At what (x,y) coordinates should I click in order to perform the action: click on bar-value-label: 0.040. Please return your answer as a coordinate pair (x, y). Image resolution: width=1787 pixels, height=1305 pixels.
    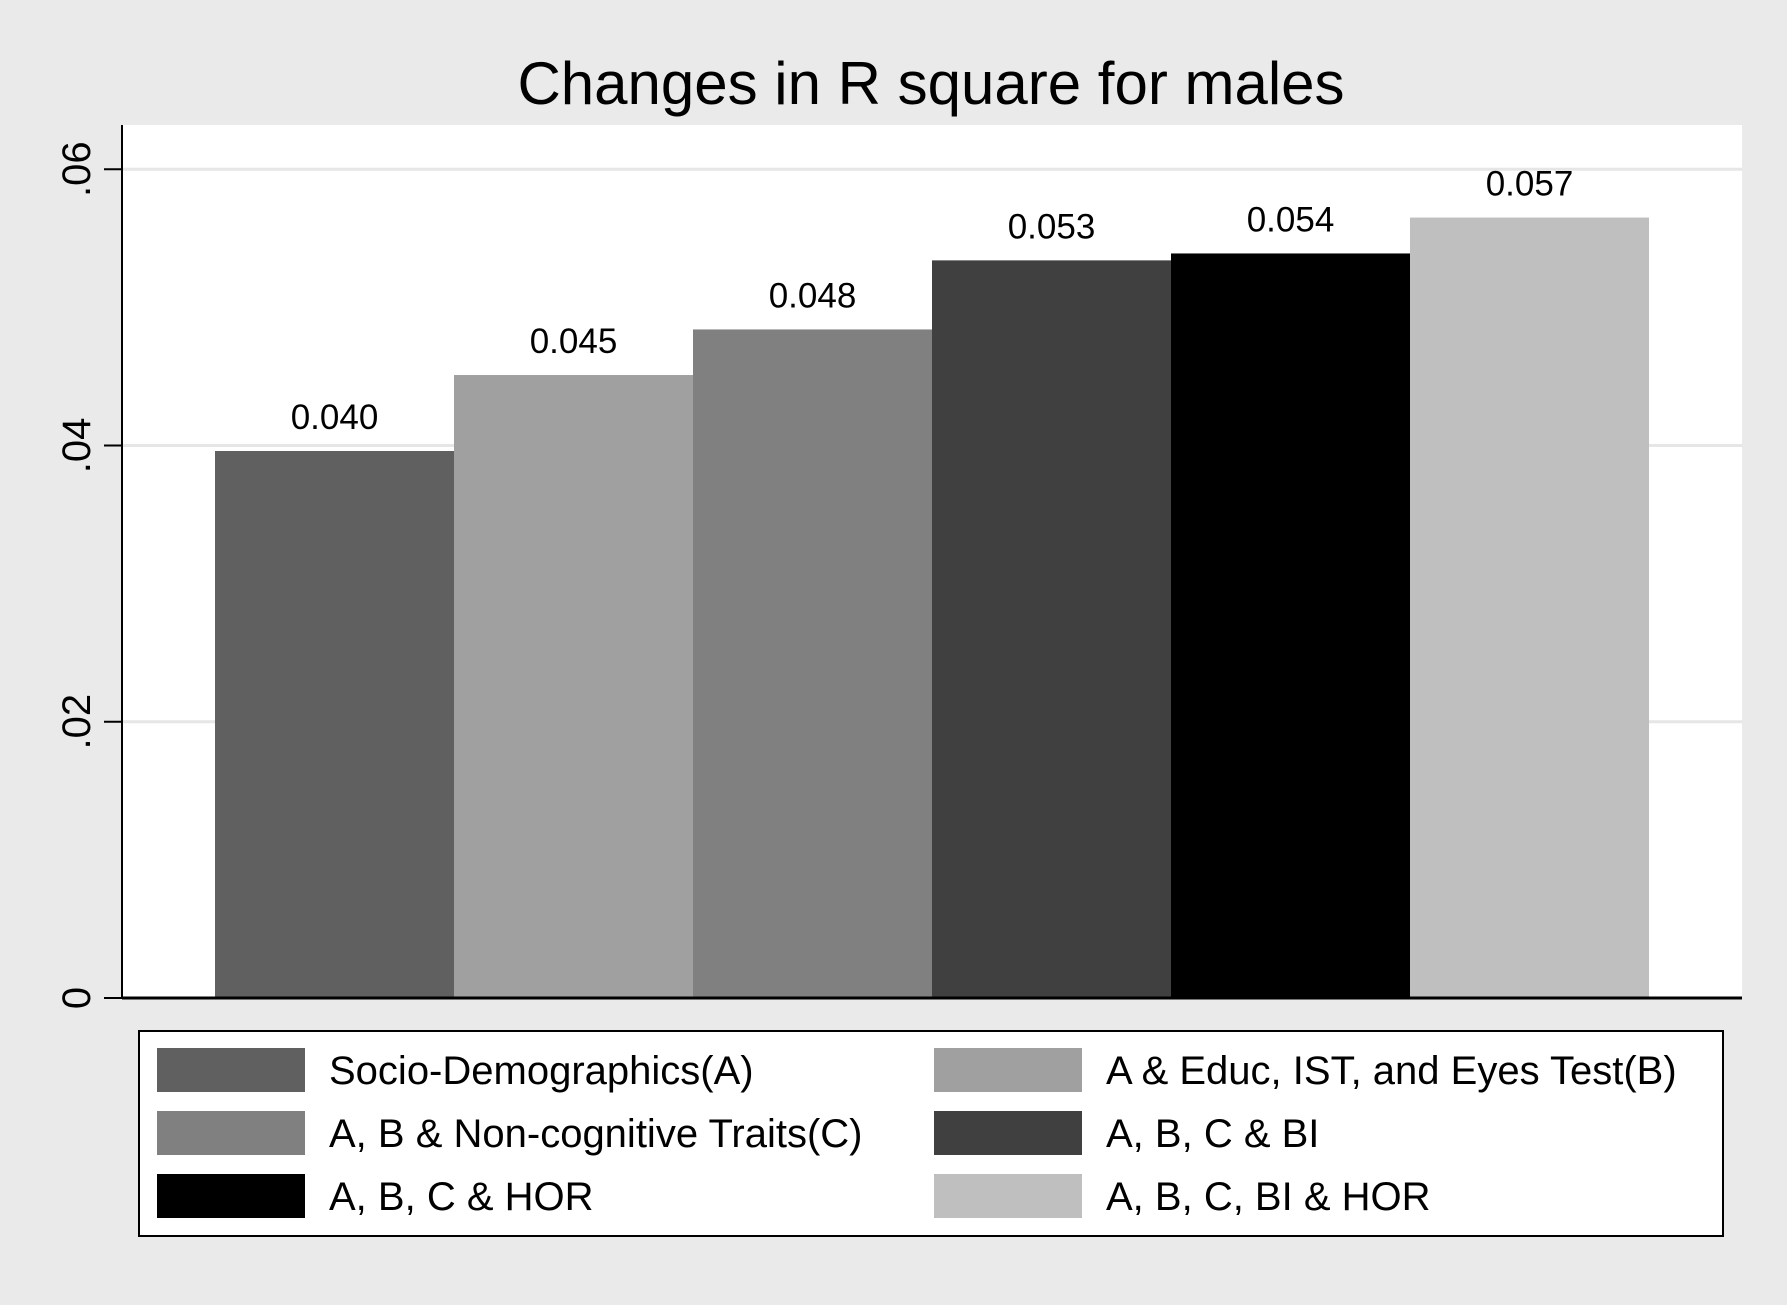
    Looking at the image, I should click on (335, 417).